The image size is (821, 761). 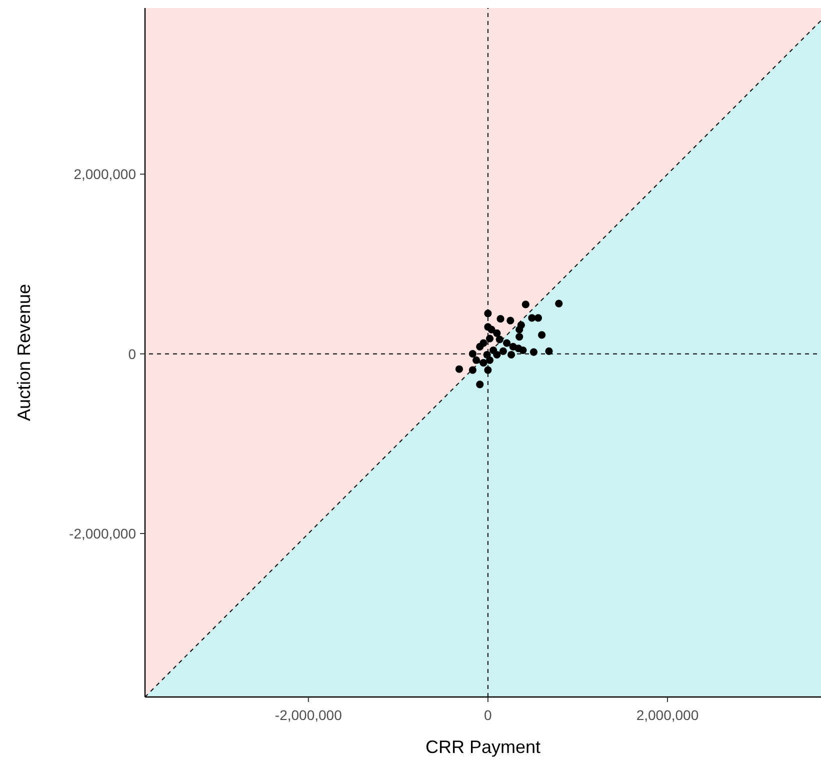 I want to click on y-tick-label: 0, so click(x=132, y=354).